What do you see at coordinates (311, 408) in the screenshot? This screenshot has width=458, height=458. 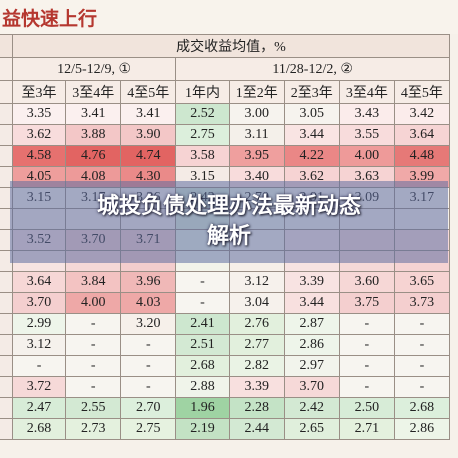 I see `yield-cell: 2.42` at bounding box center [311, 408].